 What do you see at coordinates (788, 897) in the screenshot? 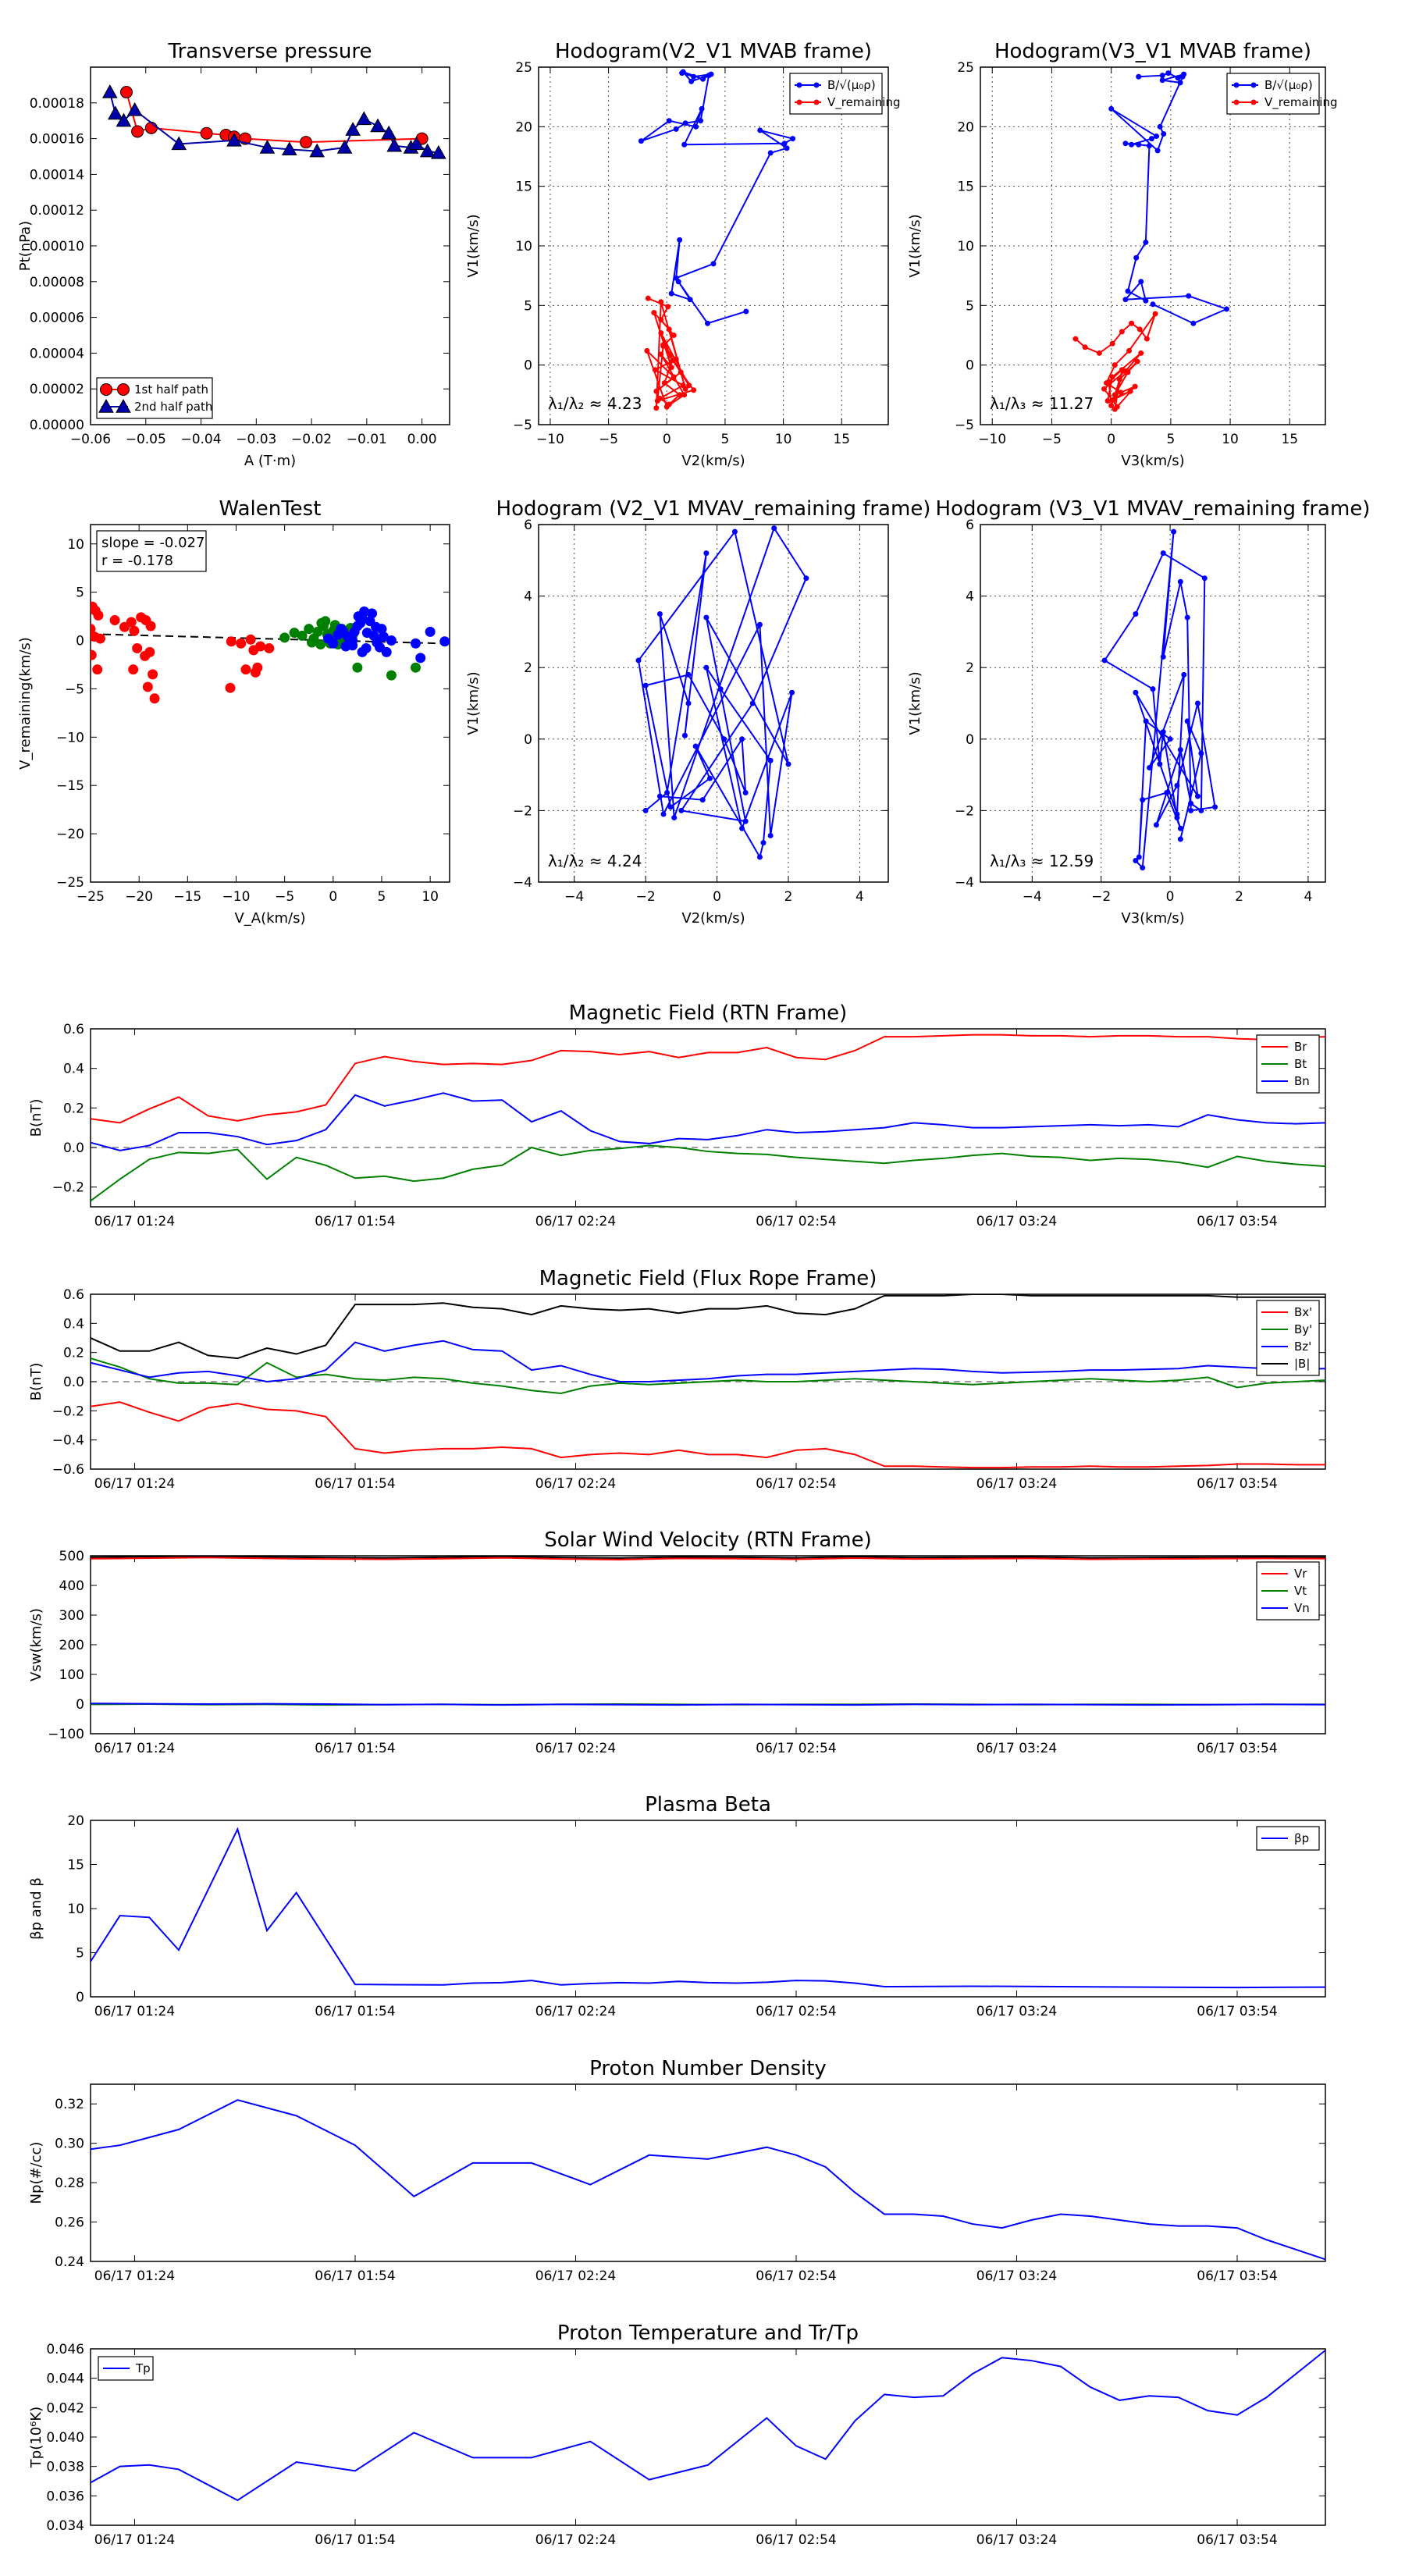
I see `x-tick-label: 2` at bounding box center [788, 897].